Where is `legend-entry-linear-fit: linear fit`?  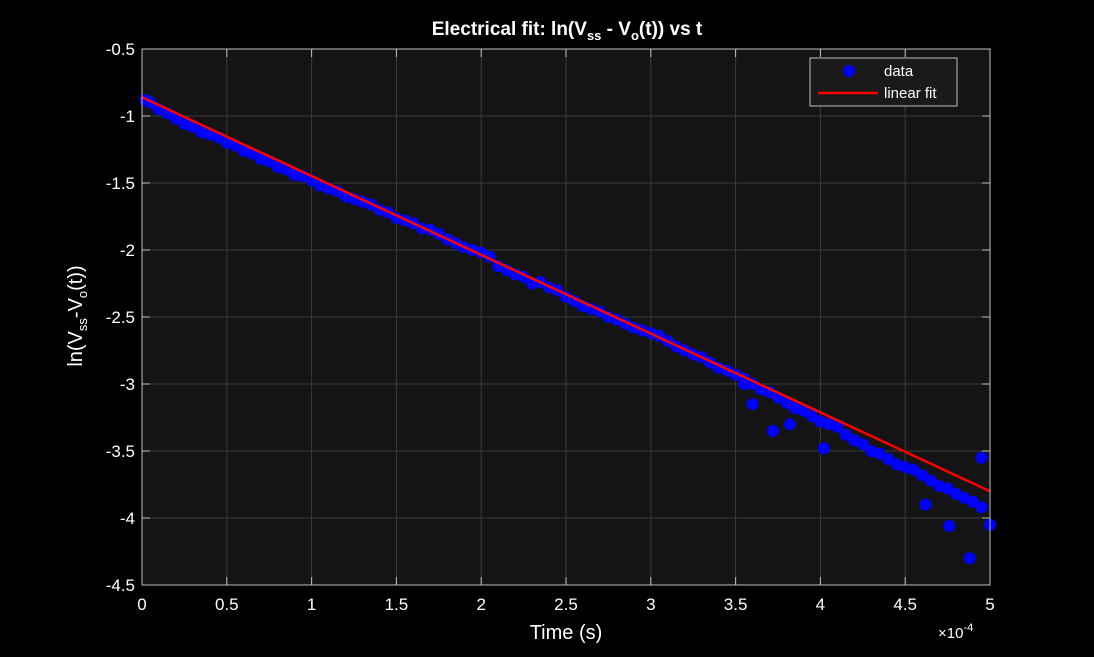
legend-entry-linear-fit: linear fit is located at coordinates (910, 93).